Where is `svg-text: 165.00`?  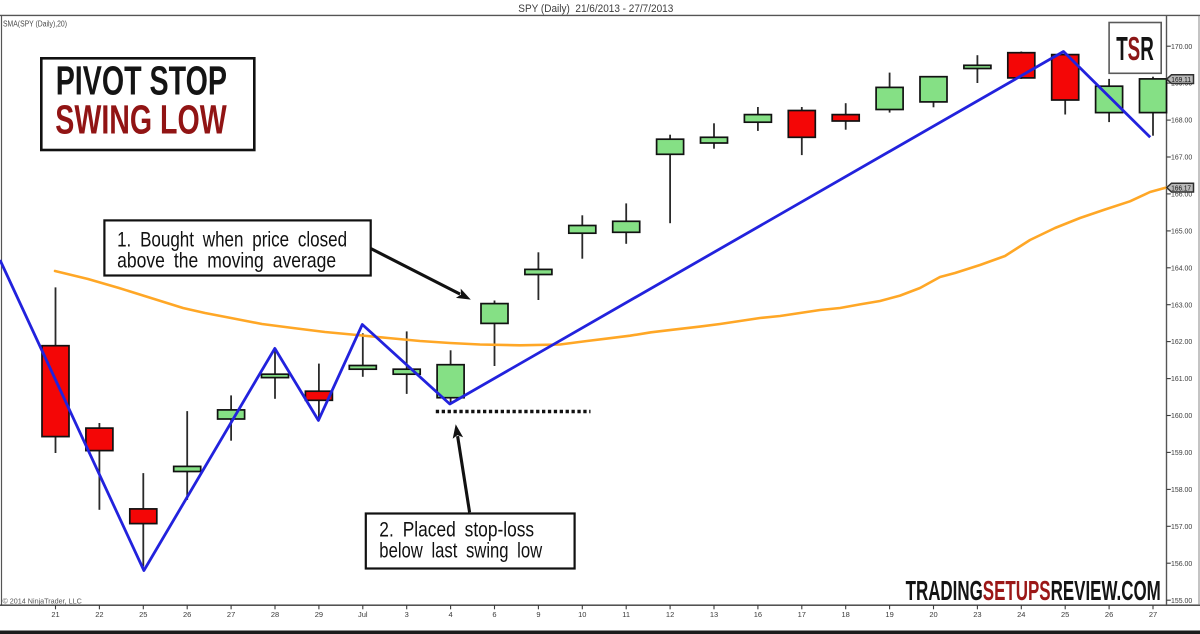 svg-text: 165.00 is located at coordinates (1181, 231).